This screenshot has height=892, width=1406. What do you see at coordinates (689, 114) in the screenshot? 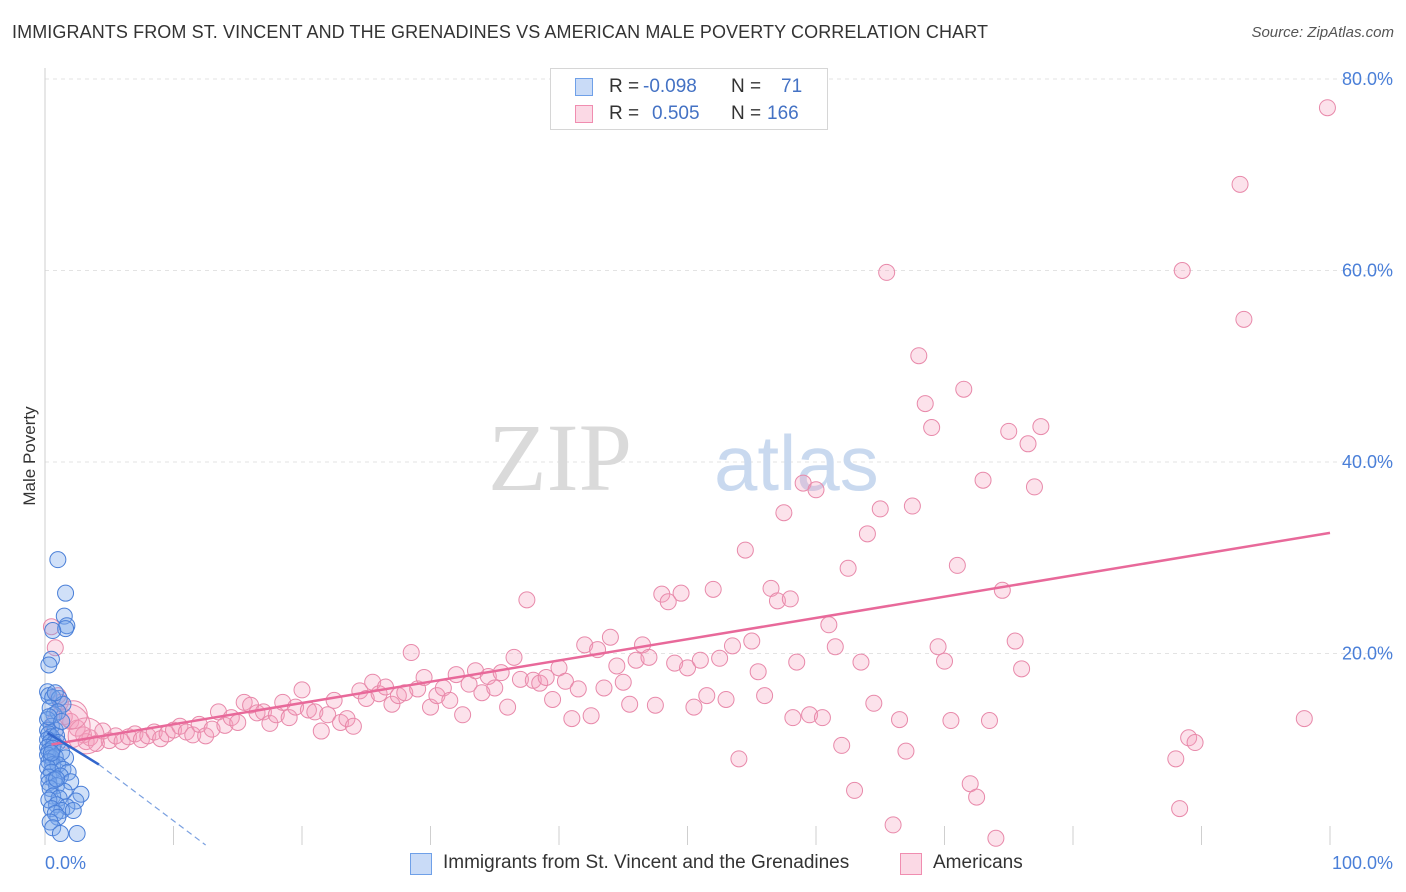
I see `legend-row-americans: R = 0.505 N = 166` at bounding box center [689, 114].